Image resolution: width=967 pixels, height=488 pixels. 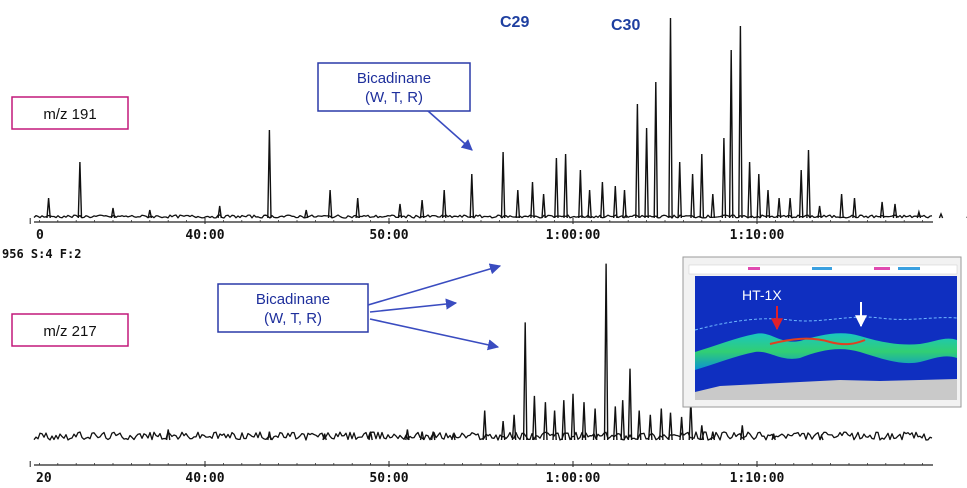 What do you see at coordinates (826, 323) in the screenshot?
I see `seismic-top-horizon` at bounding box center [826, 323].